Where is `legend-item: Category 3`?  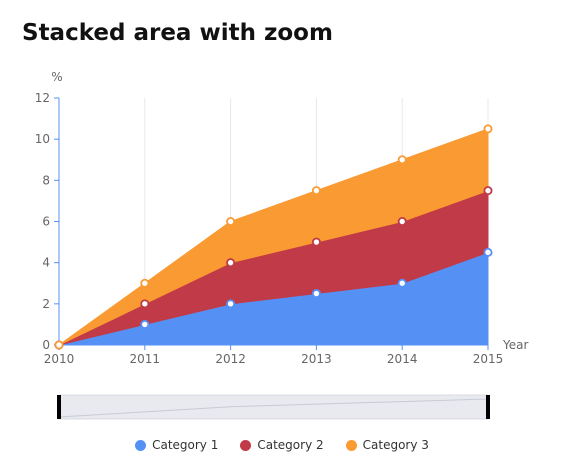 legend-item: Category 3 is located at coordinates (387, 445).